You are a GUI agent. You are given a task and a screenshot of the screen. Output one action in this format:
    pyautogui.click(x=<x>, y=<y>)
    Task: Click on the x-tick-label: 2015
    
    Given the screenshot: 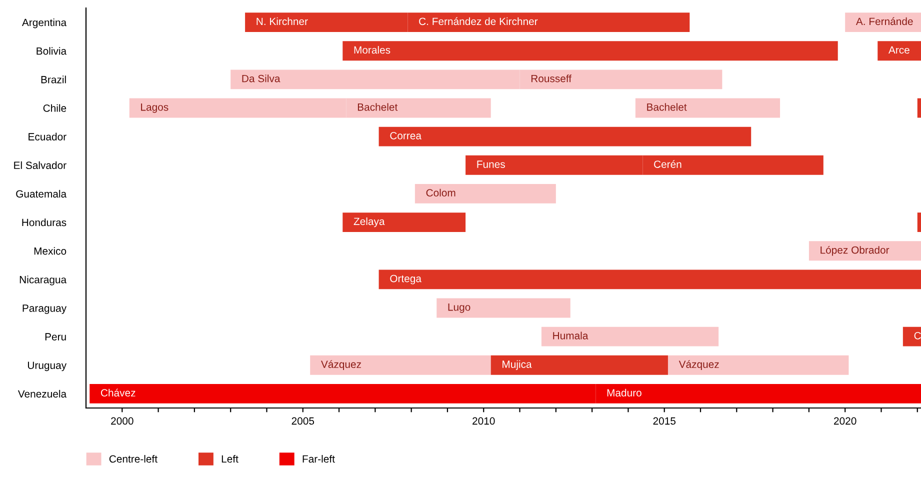 What is the action you would take?
    pyautogui.click(x=664, y=421)
    